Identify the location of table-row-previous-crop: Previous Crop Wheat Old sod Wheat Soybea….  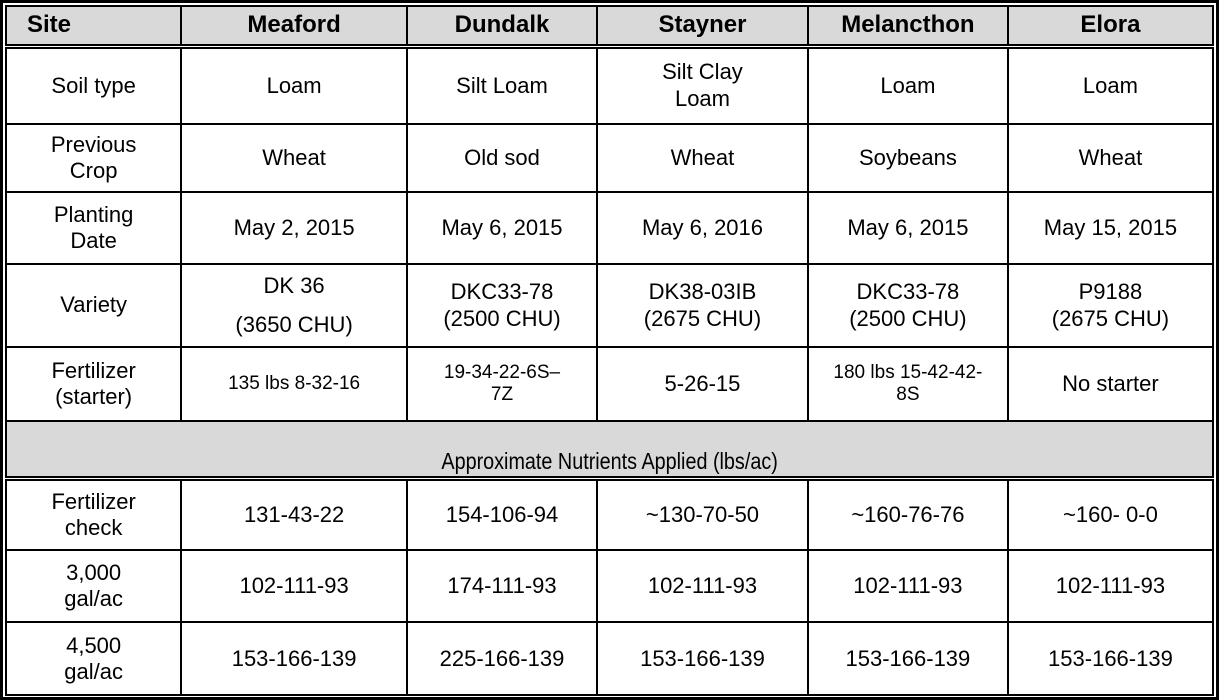
(609, 158).